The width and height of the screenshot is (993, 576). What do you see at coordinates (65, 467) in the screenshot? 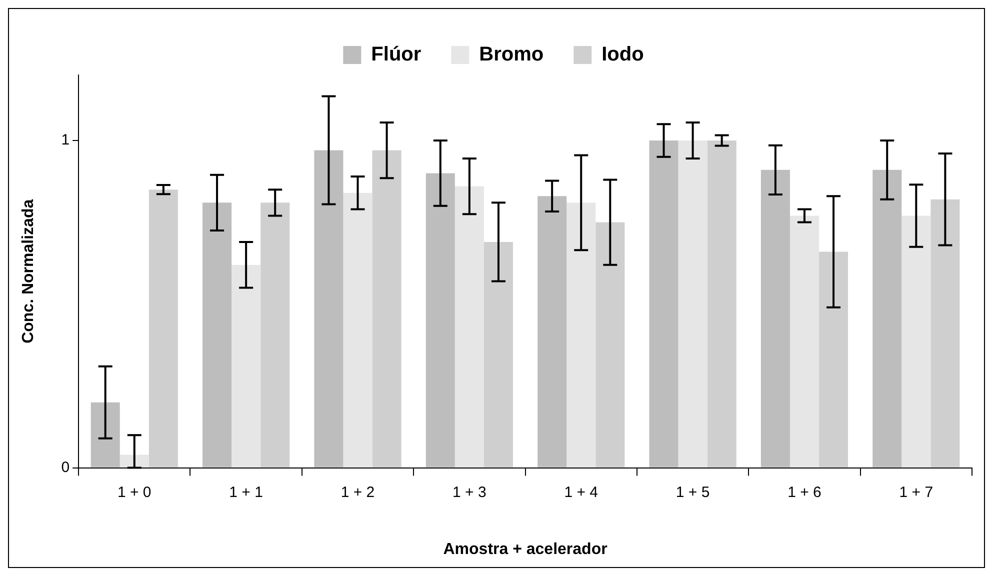
I see `y-tick-label: 0` at bounding box center [65, 467].